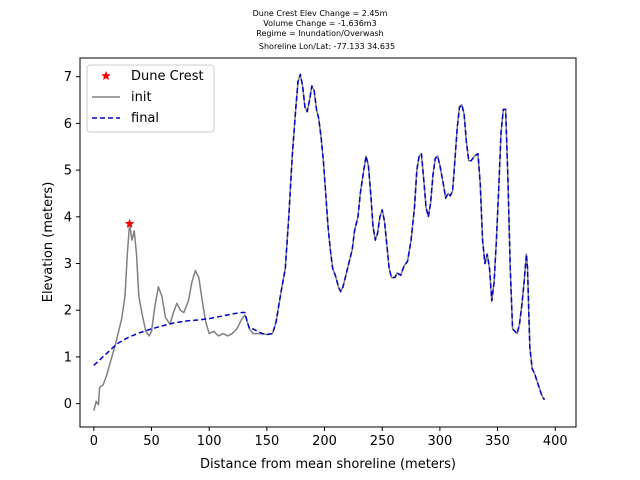 Image resolution: width=640 pixels, height=480 pixels. What do you see at coordinates (319, 33) in the screenshot?
I see `title-line-3: Regime = Inundation/Overwash` at bounding box center [319, 33].